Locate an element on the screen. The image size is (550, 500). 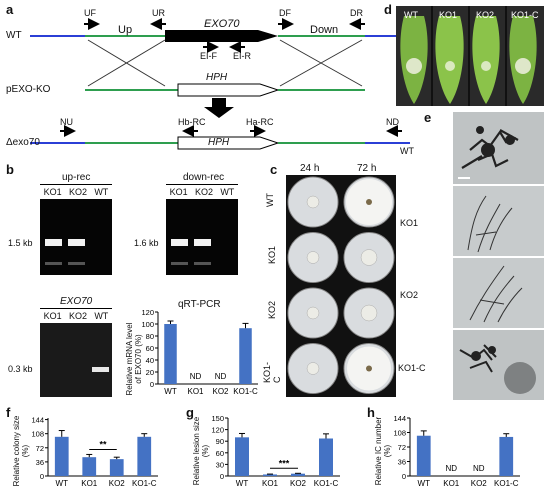
panel-label-d: d is located at coordinates (388, 9).